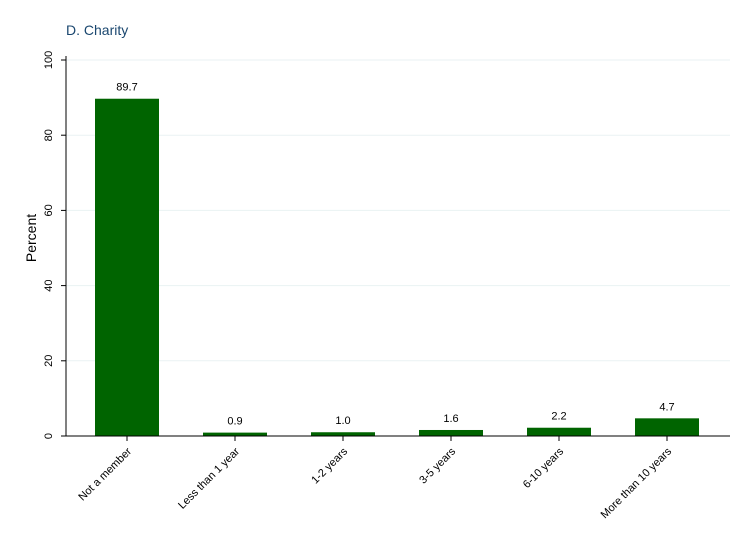 This screenshot has height=545, width=750. I want to click on x-tick-label: 3-5 years, so click(437, 465).